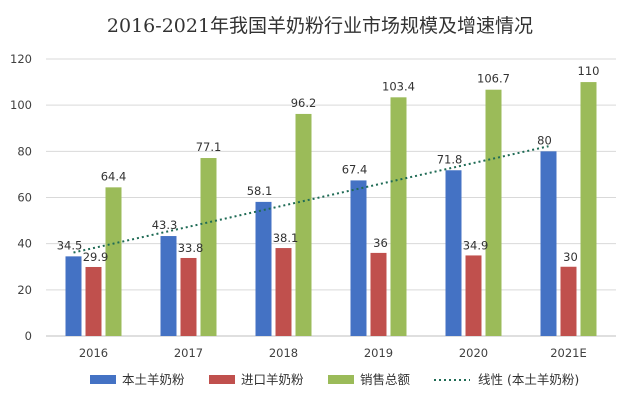 Image resolution: width=640 pixels, height=406 pixels. I want to click on data-label: 110, so click(589, 71).